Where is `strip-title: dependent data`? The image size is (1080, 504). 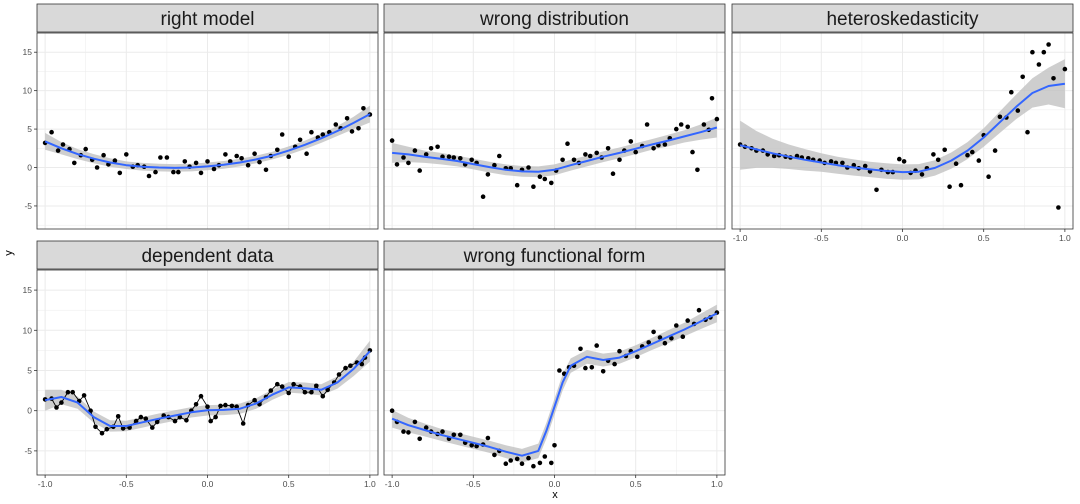 strip-title: dependent data is located at coordinates (207, 256).